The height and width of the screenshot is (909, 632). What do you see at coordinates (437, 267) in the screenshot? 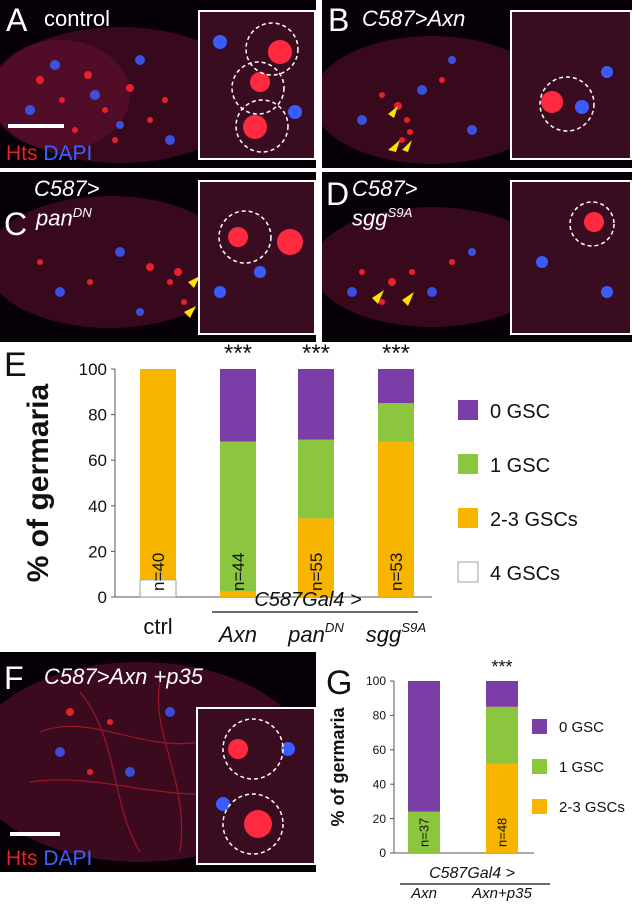
I see `micrograph-d-image` at bounding box center [437, 267].